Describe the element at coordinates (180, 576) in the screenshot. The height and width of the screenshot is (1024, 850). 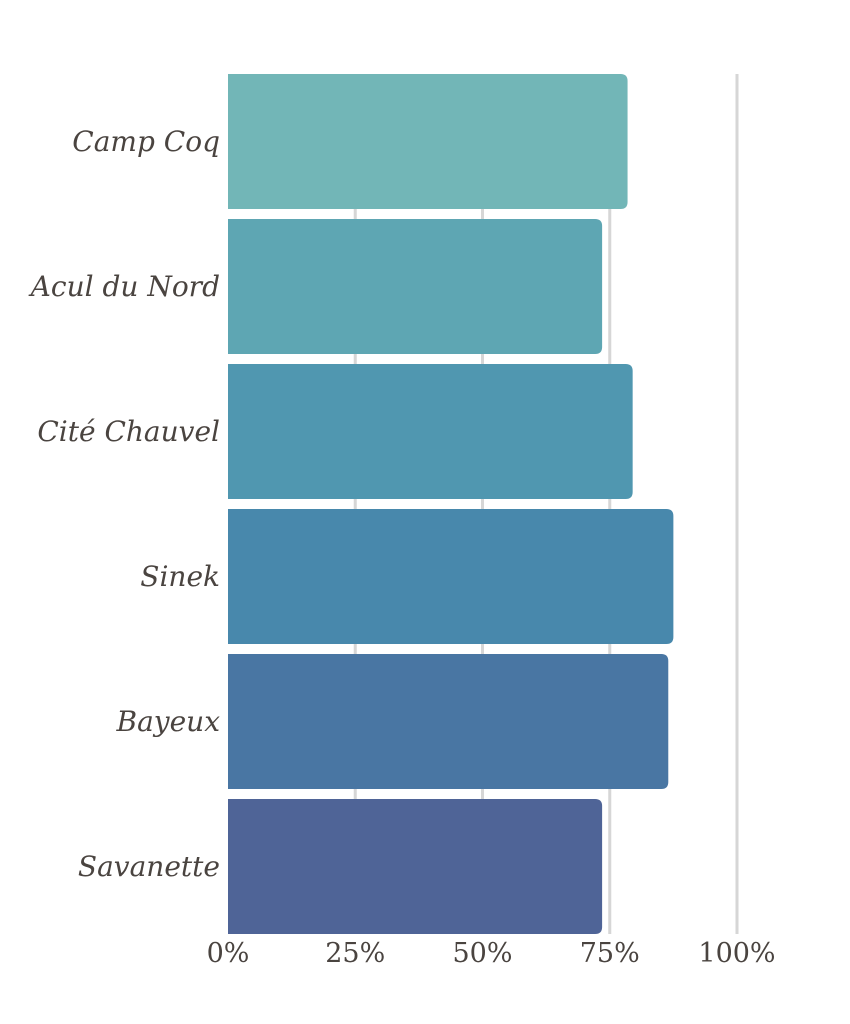
I see `category-label-sinek: Sinek` at that location.